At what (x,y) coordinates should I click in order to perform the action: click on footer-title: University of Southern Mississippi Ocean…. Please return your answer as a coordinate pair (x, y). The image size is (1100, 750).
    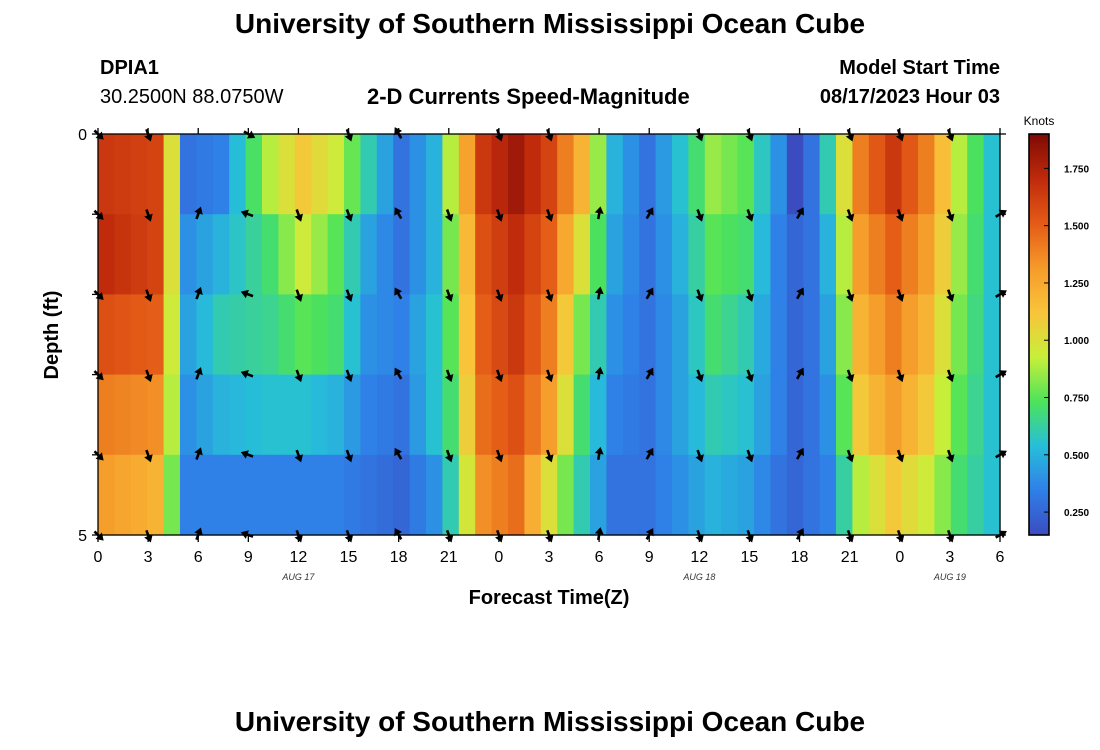
    Looking at the image, I should click on (550, 721).